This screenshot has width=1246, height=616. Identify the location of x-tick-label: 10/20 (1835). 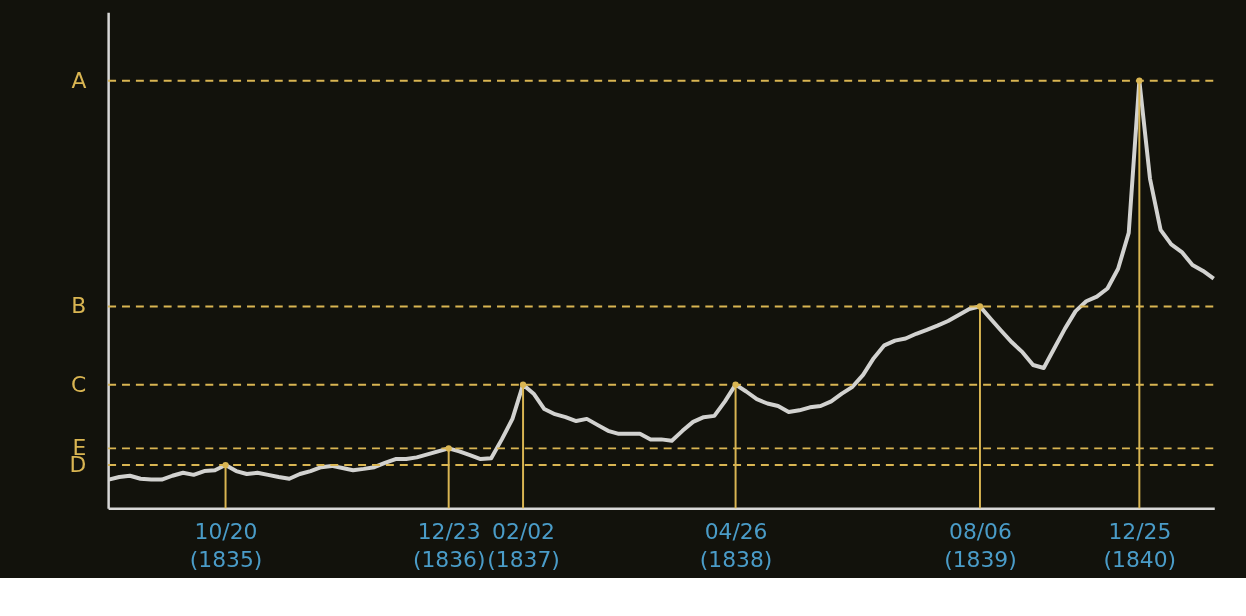
(226, 546).